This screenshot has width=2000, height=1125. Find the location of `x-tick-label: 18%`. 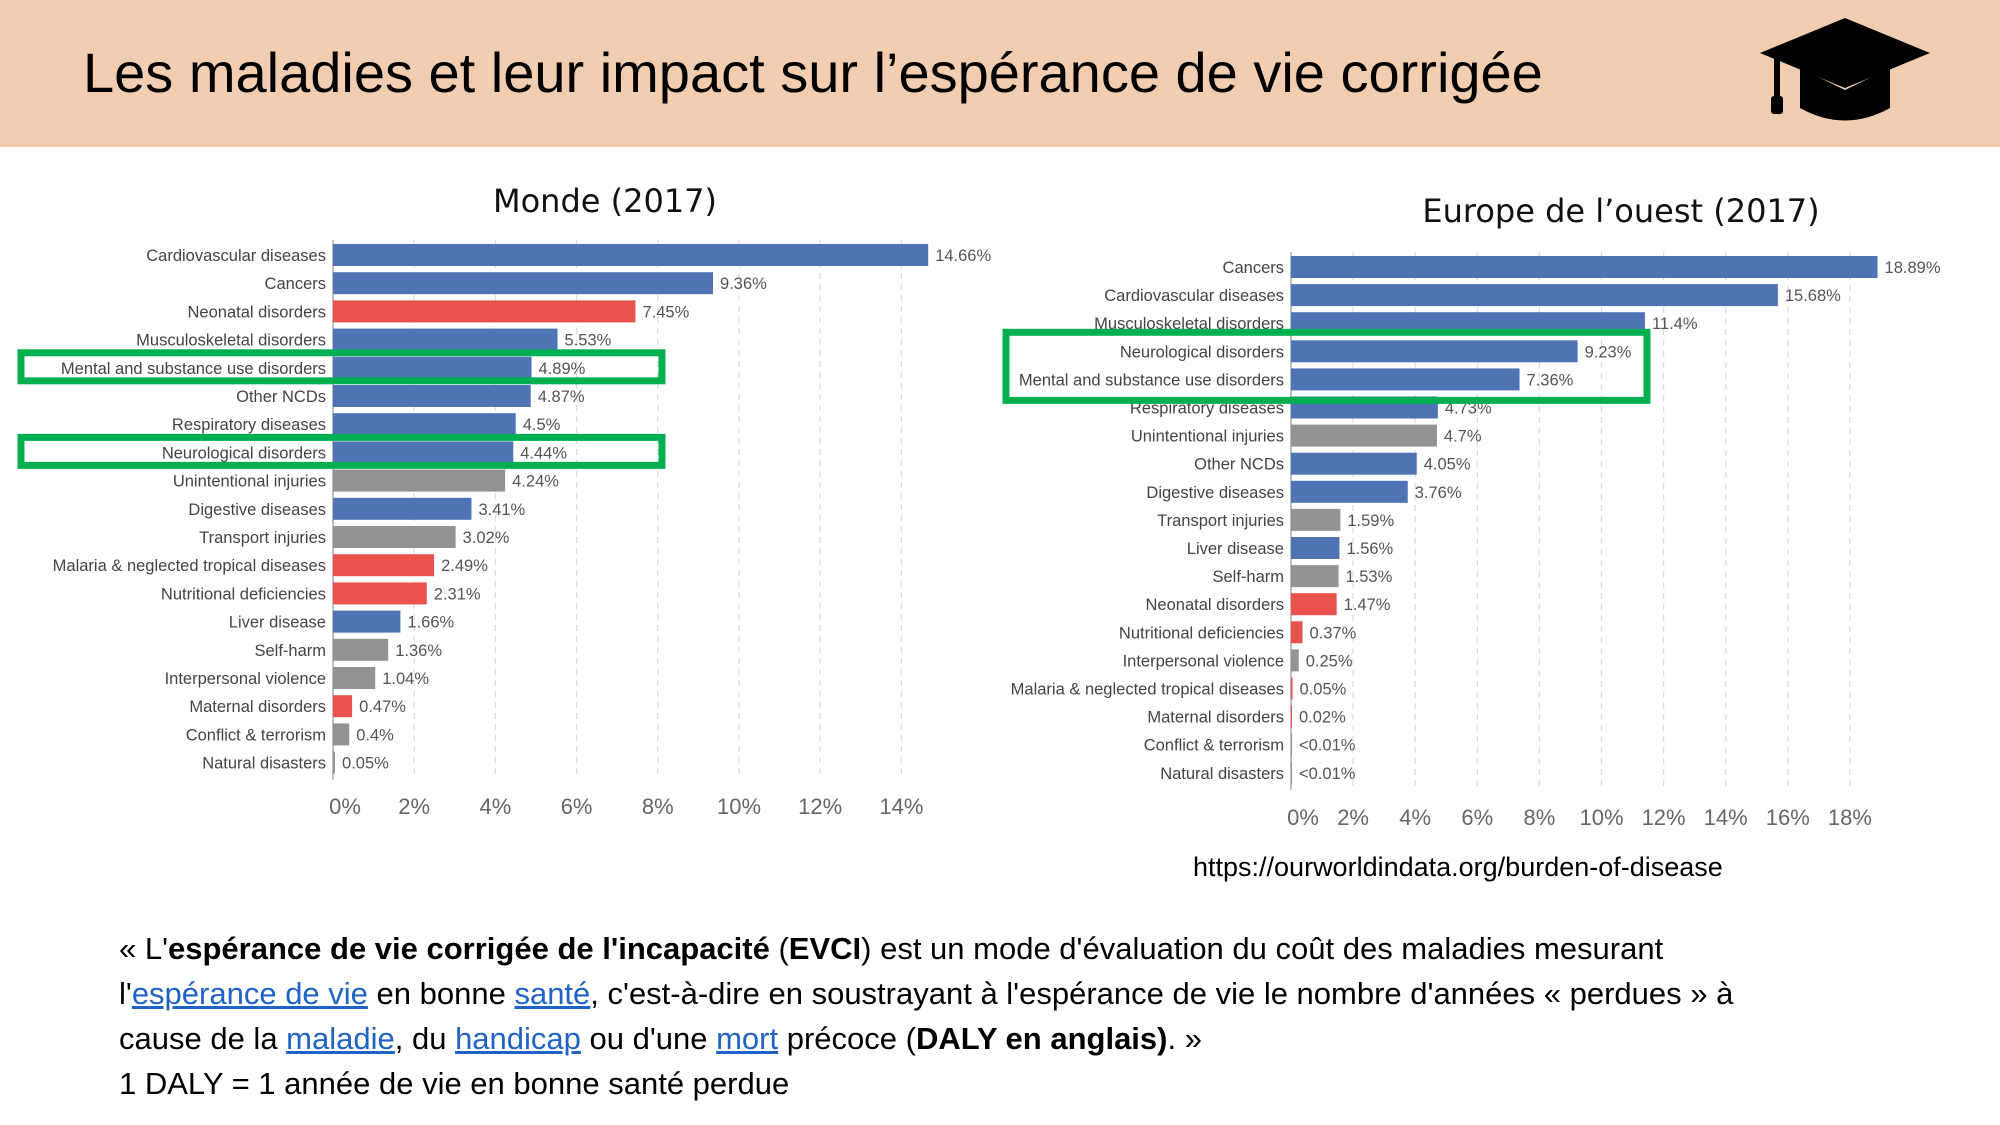

x-tick-label: 18% is located at coordinates (1850, 817).